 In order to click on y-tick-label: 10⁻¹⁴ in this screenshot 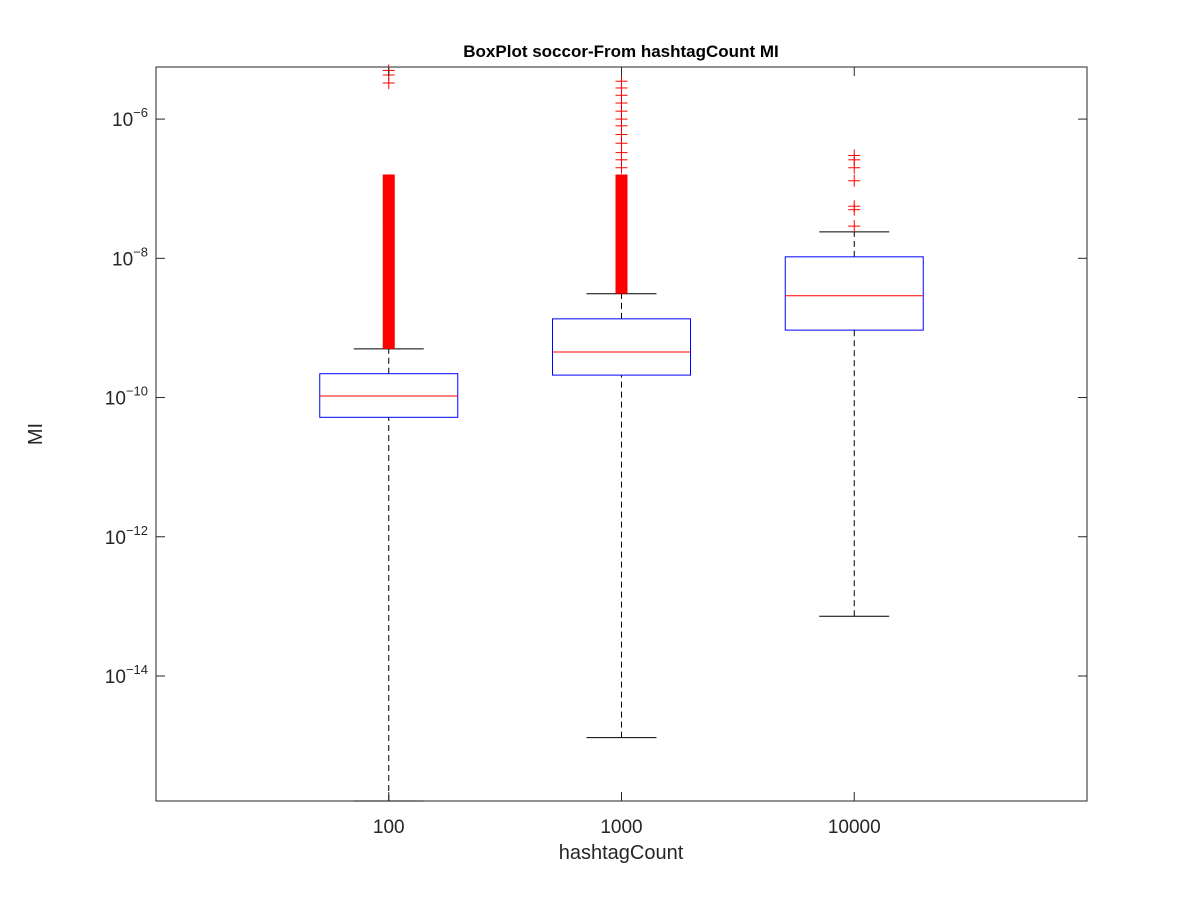, I will do `click(126, 675)`.